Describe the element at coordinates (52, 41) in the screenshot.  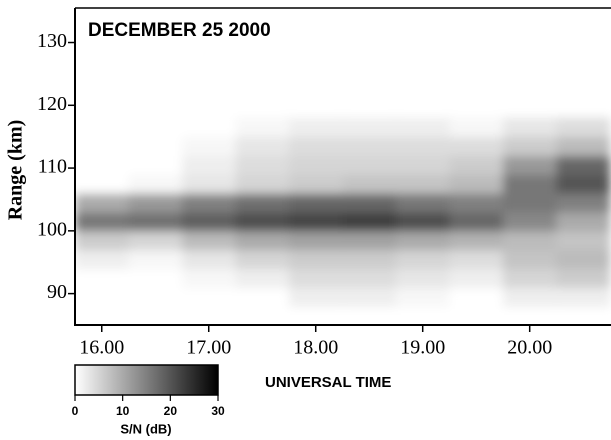
I see `y-tick-label: 130` at that location.